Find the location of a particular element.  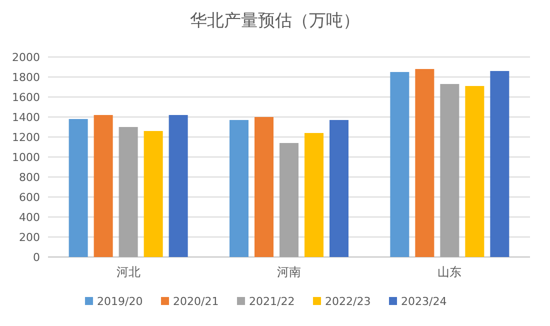

legend-label: 2020/21 is located at coordinates (196, 301).